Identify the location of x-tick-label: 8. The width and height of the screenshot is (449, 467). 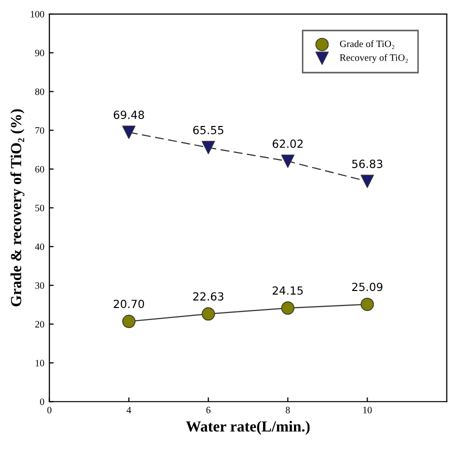
(288, 410).